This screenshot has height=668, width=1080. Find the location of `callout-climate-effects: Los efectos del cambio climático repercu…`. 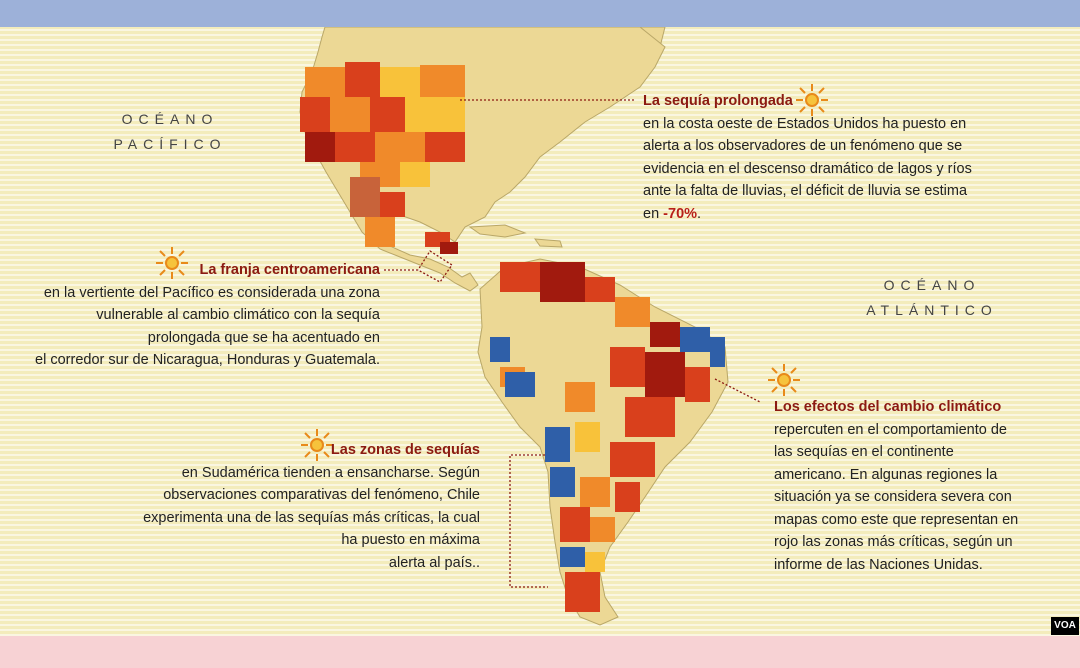

callout-climate-effects: Los efectos del cambio climático repercu… is located at coordinates (919, 486).